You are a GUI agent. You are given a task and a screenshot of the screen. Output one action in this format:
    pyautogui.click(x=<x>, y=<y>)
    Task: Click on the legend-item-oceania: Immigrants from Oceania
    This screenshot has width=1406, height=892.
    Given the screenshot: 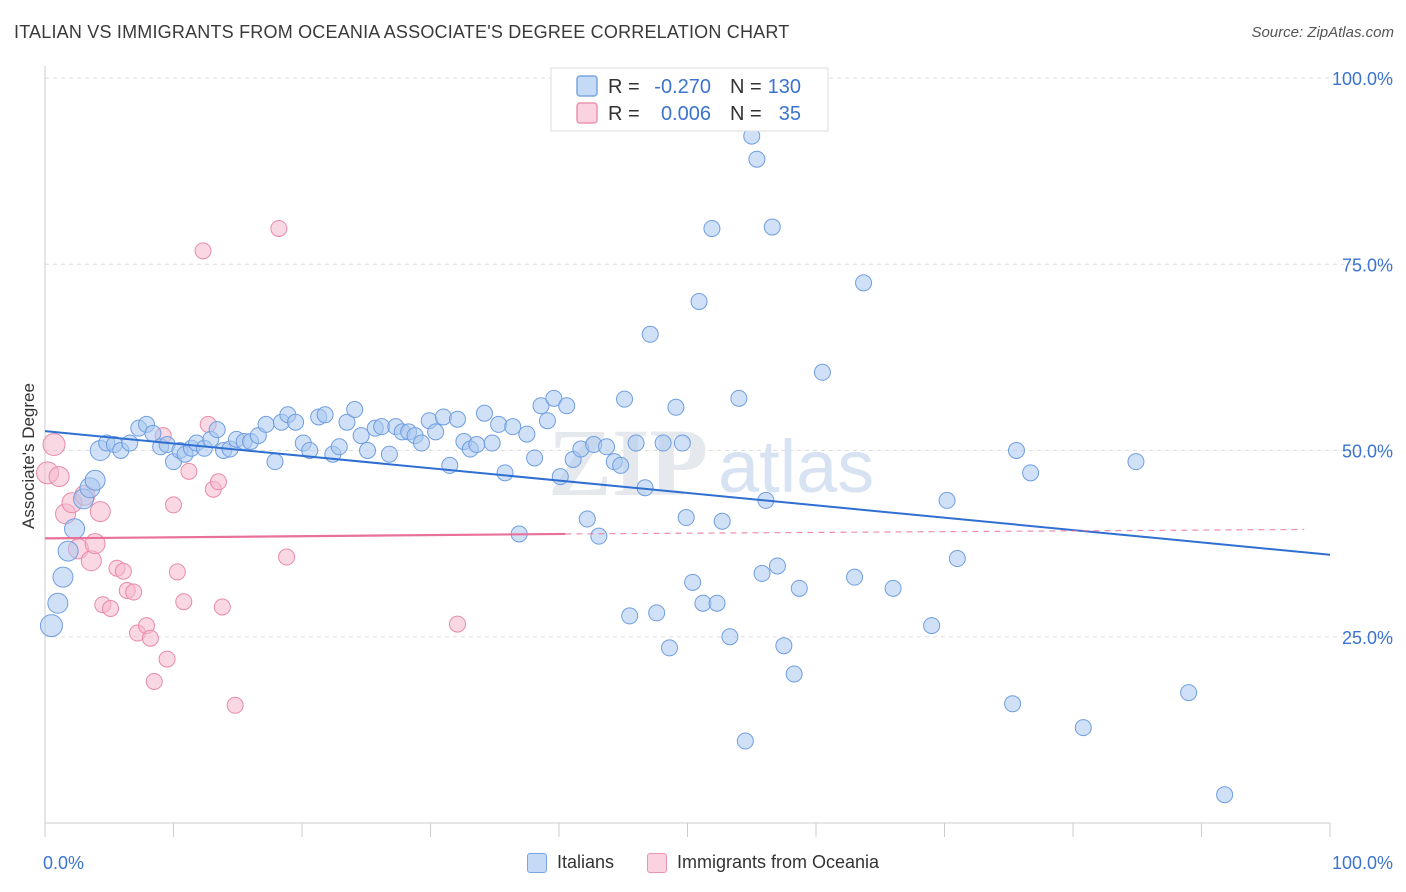 What is the action you would take?
    pyautogui.click(x=763, y=862)
    